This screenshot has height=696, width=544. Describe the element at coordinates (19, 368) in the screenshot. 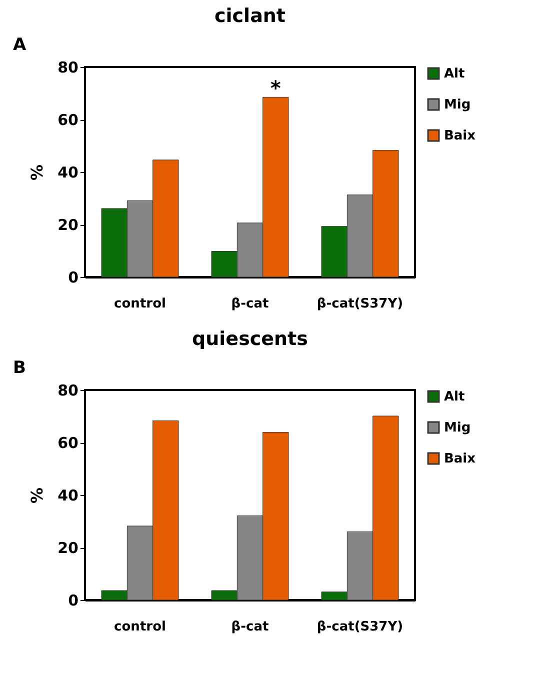

I see `text: B` at that location.